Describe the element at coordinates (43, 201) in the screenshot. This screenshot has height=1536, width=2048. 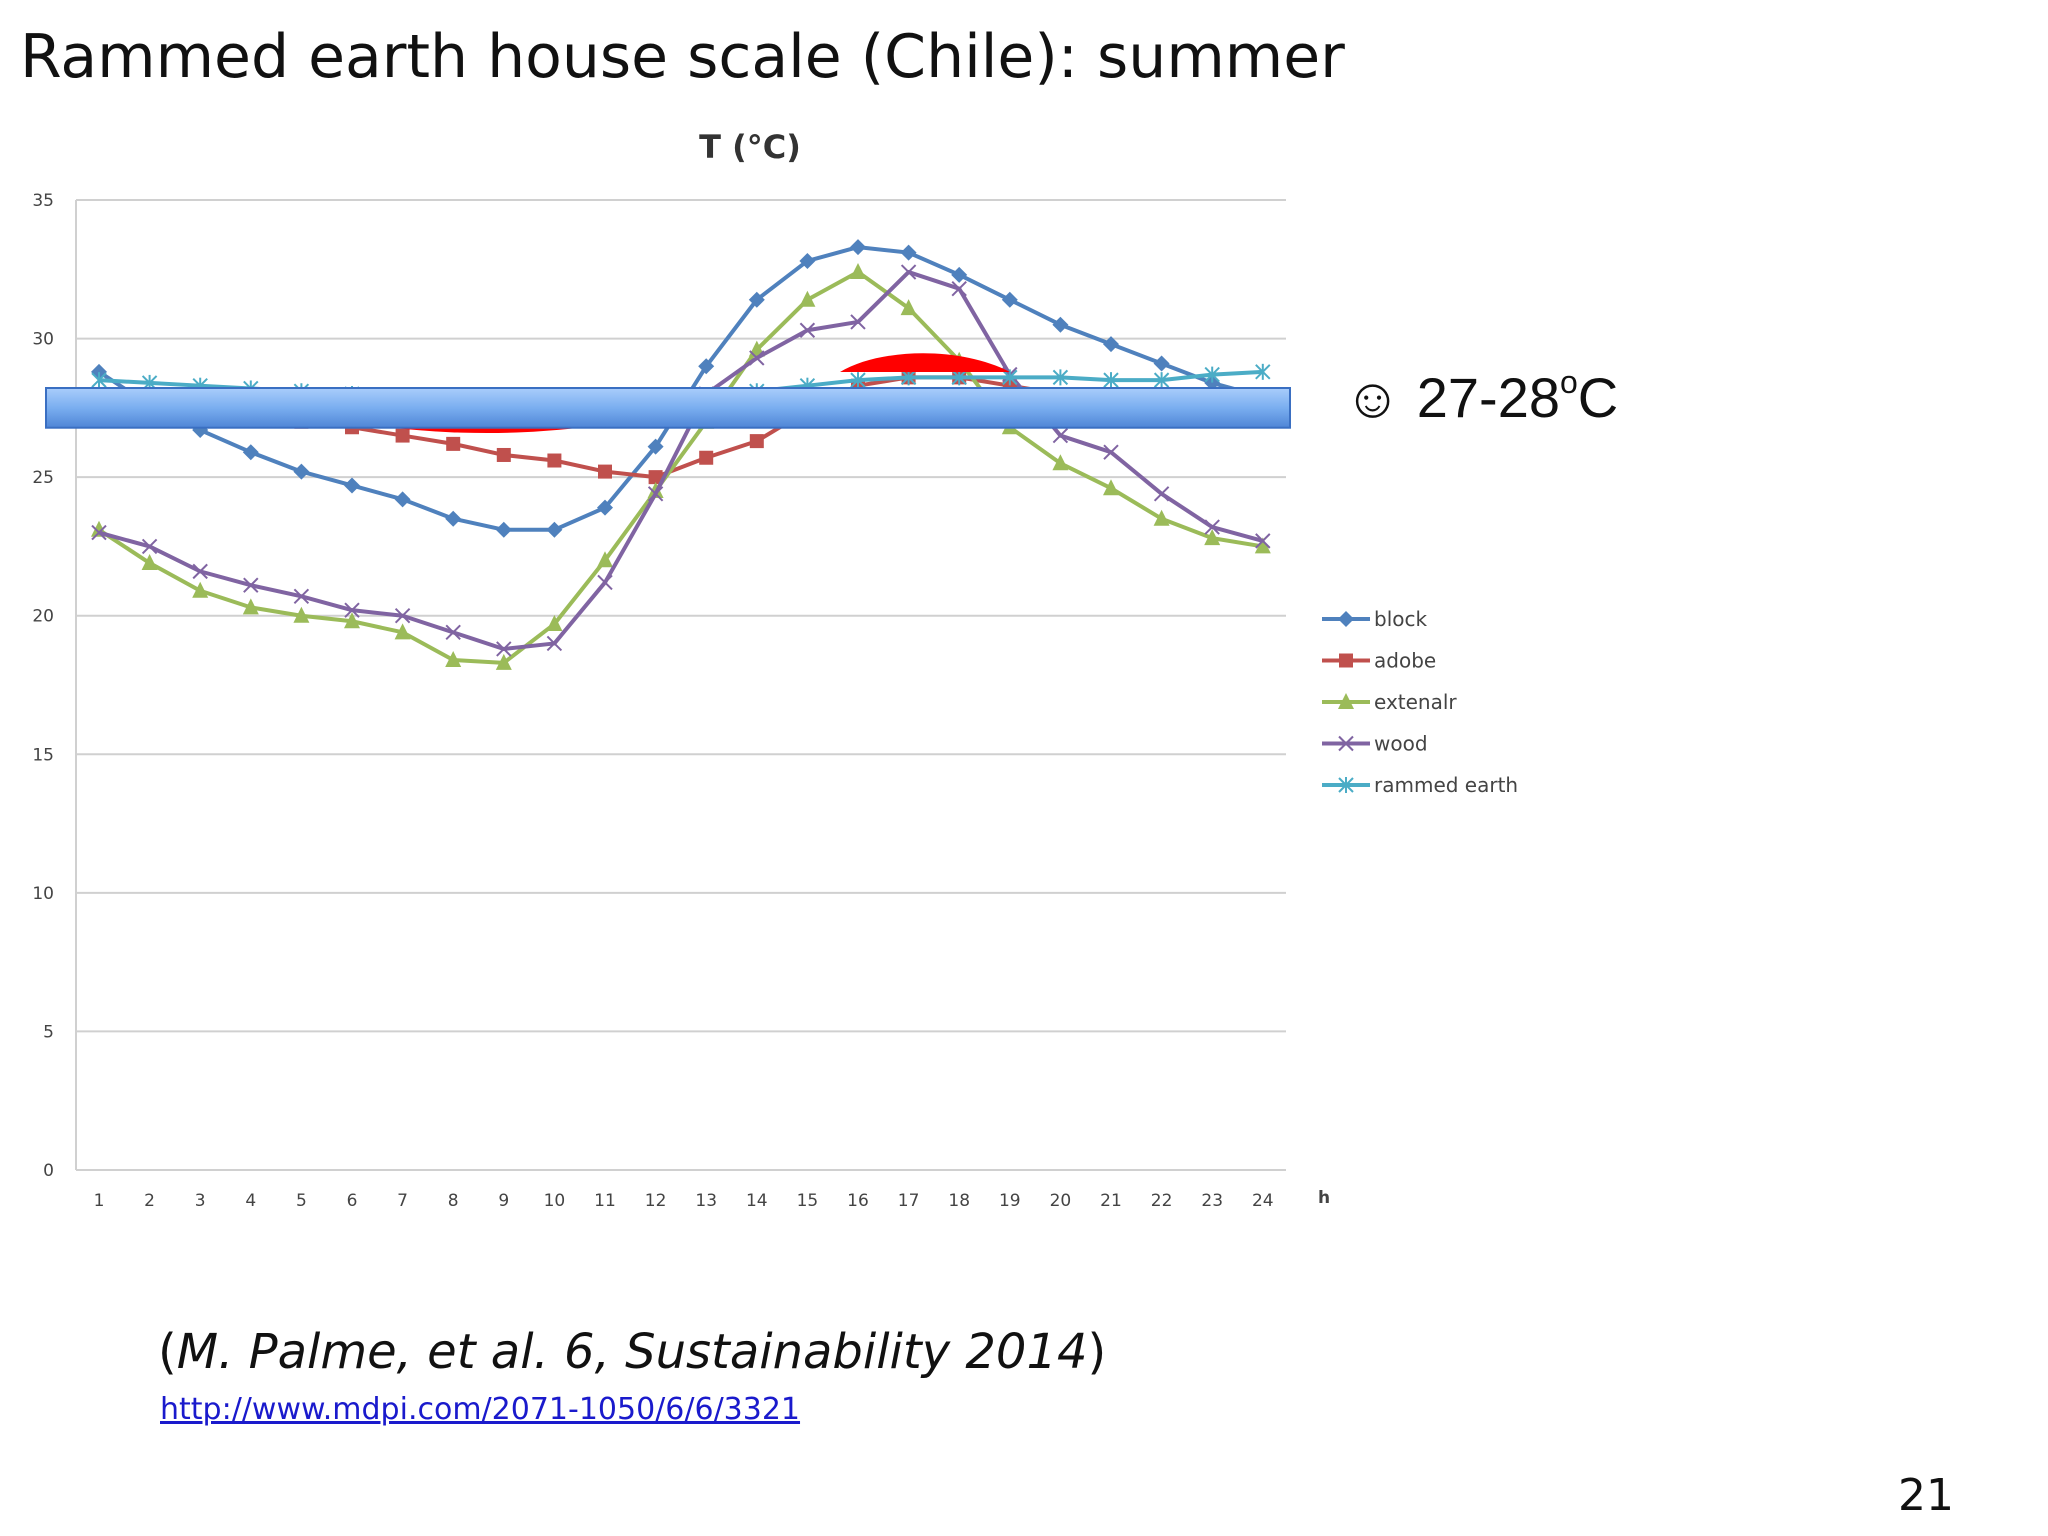
I see `y-tick-label-35: 35` at that location.